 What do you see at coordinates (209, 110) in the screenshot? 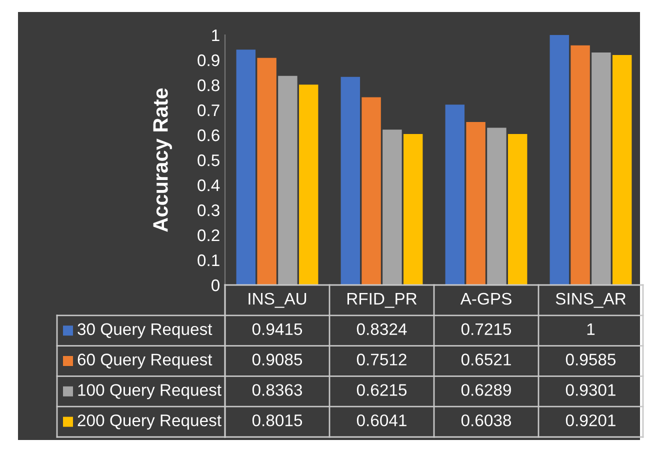
I see `y-tick-label: 0.7` at bounding box center [209, 110].